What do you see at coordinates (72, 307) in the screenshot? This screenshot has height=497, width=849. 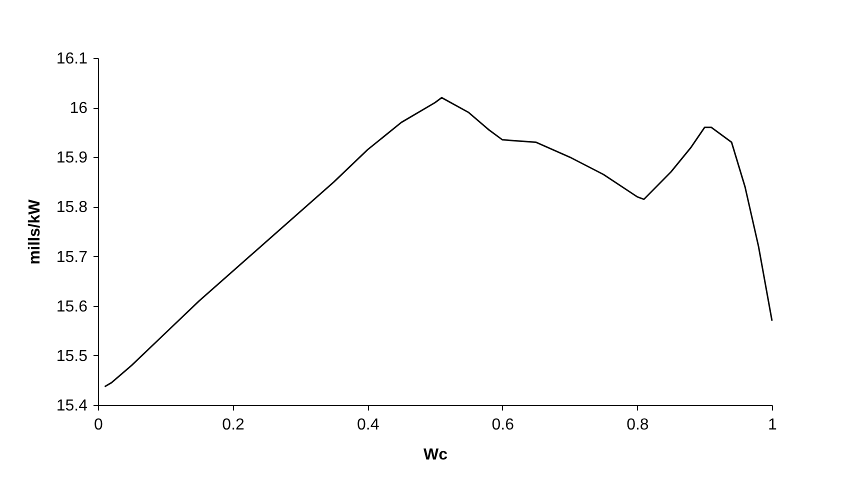 I see `y-tick-label: 15.6` at bounding box center [72, 307].